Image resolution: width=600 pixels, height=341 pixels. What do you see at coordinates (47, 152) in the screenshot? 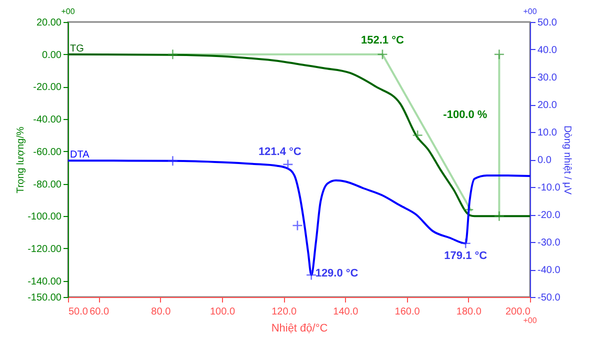
I see `y-tick-label: -60.00` at bounding box center [47, 152].